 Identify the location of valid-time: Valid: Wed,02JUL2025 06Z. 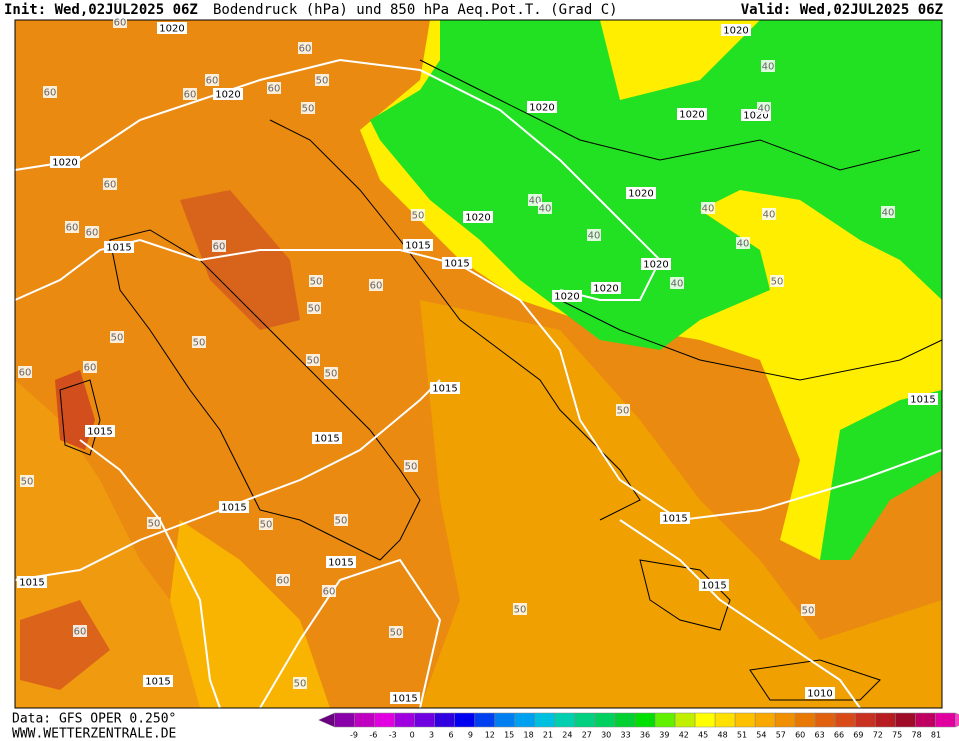
(842, 10).